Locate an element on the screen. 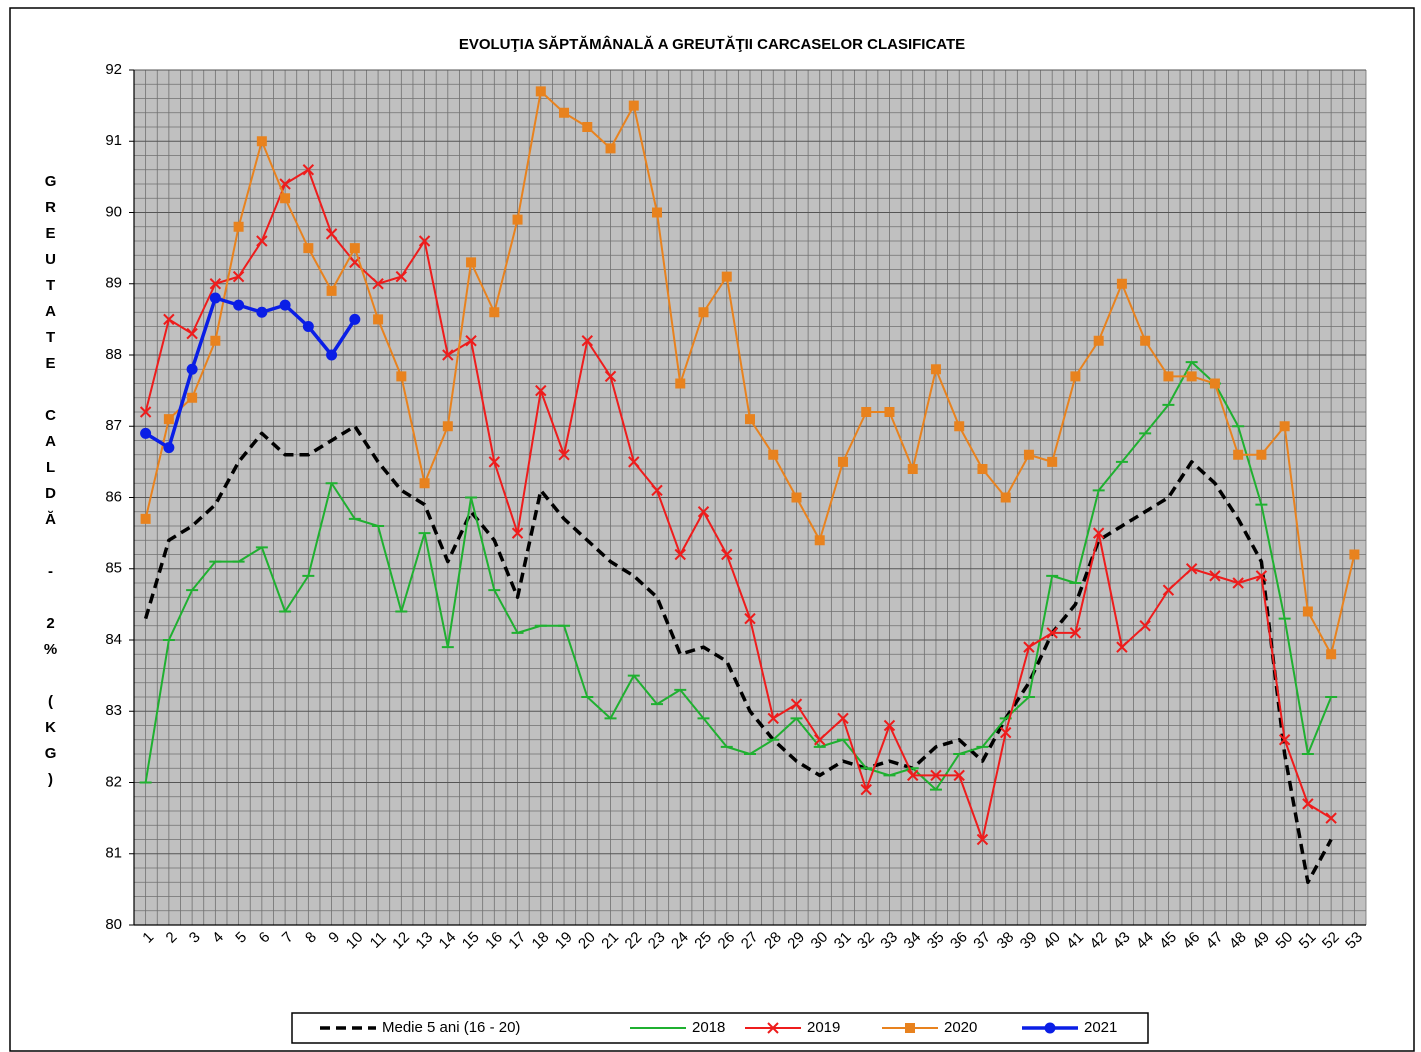 The image size is (1421, 1052). y-tick-label: 88 is located at coordinates (113, 354).